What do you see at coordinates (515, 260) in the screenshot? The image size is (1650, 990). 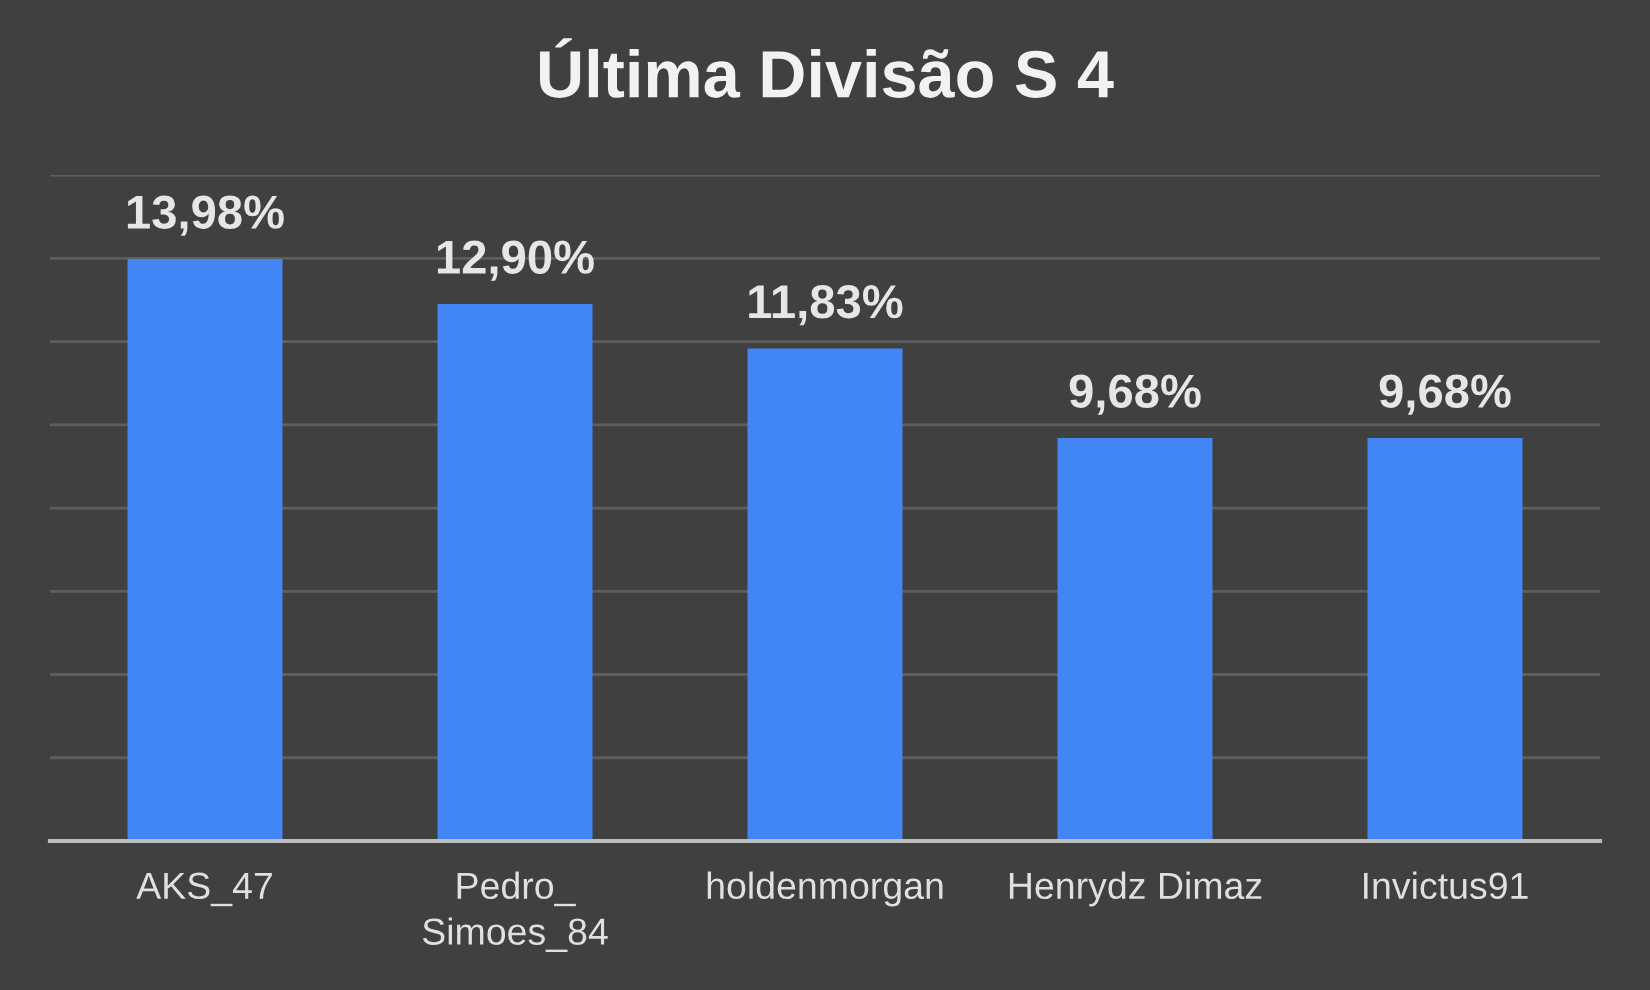 I see `data-label: 12,90%` at bounding box center [515, 260].